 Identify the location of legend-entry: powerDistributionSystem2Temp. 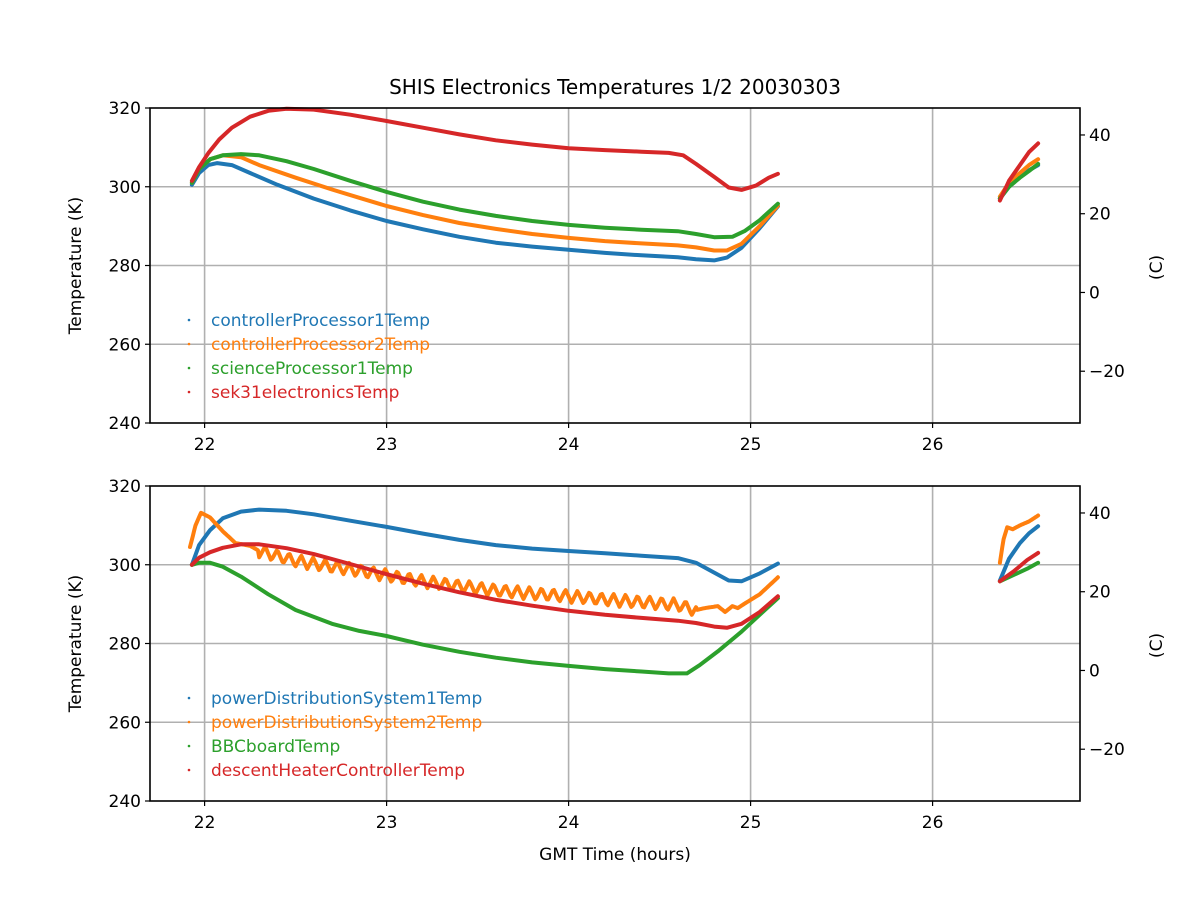
(346, 723).